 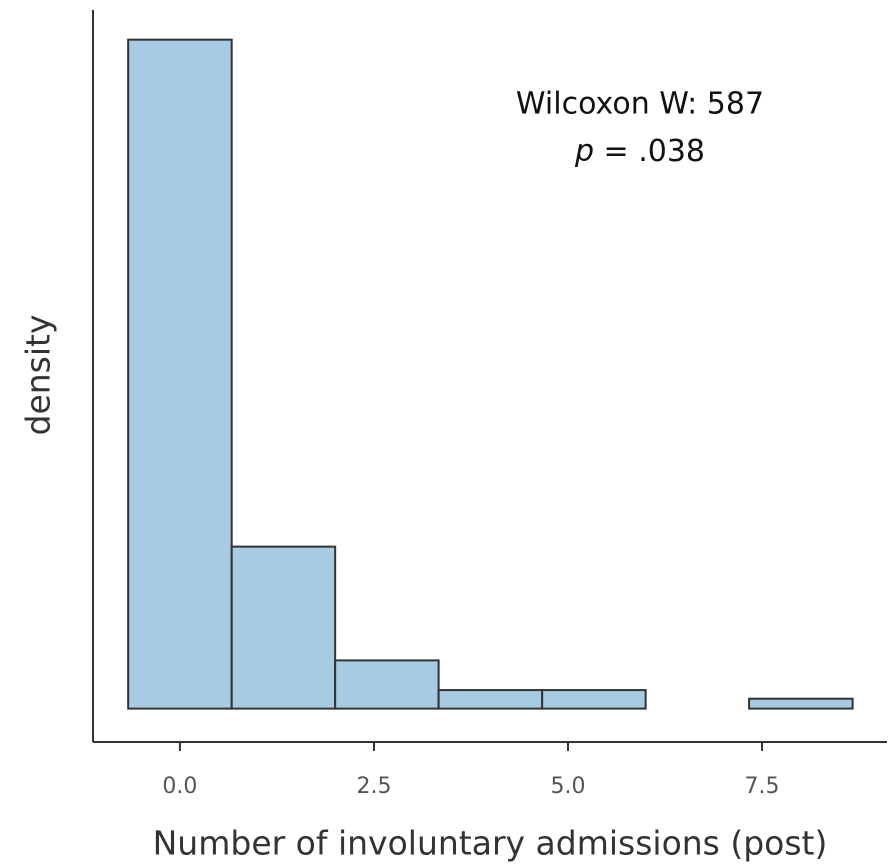 I want to click on x-tick-label: 5.0, so click(x=568, y=786).